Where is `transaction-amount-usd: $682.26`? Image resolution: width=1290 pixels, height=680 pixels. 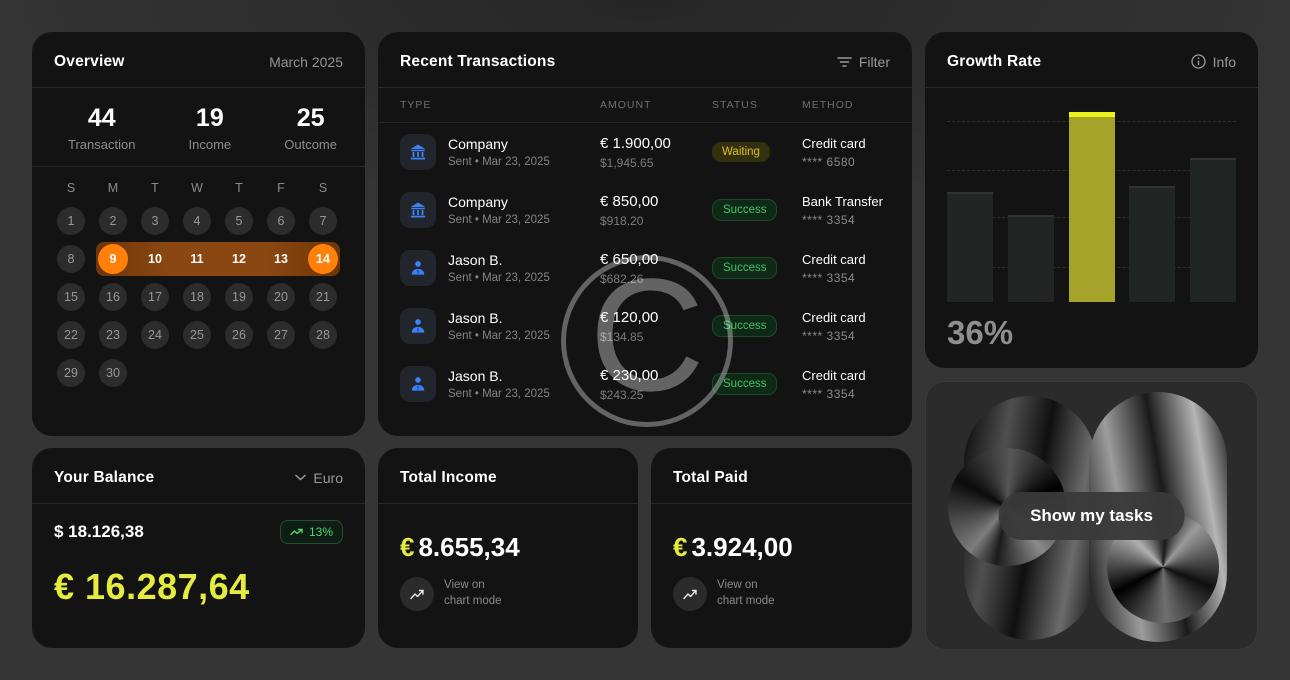
transaction-amount-usd: $682.26 is located at coordinates (622, 278).